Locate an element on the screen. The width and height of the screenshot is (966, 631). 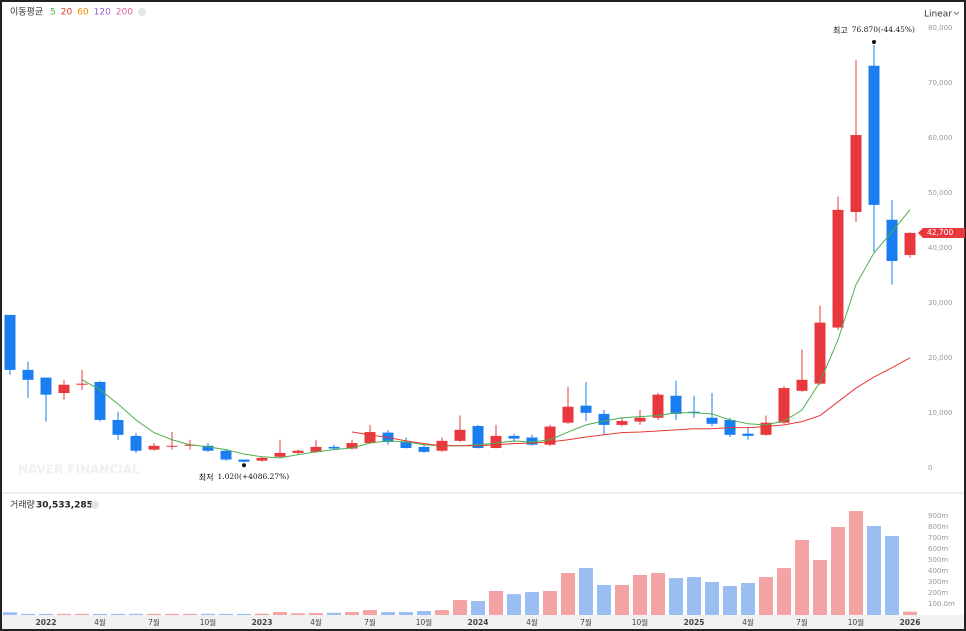
y-tick-label: 700m is located at coordinates (938, 538).